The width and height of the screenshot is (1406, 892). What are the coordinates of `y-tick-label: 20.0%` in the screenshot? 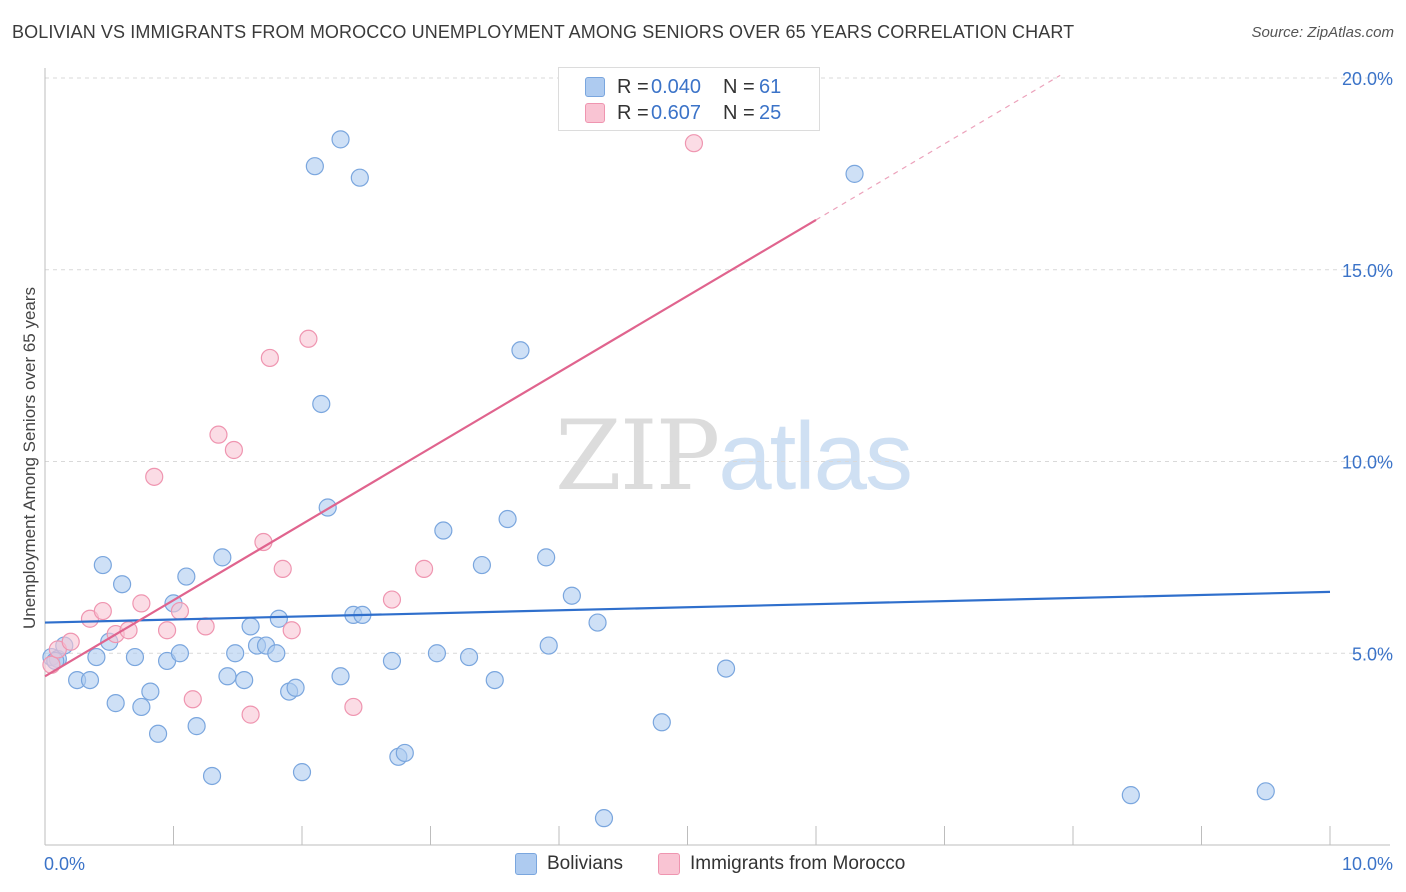 It's located at (1367, 79).